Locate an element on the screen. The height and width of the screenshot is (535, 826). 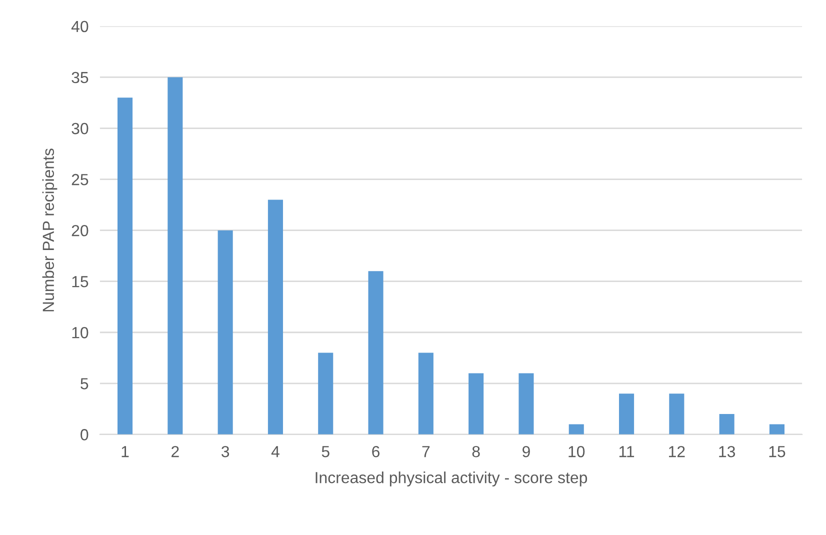
y-tick-label: 25 is located at coordinates (80, 180).